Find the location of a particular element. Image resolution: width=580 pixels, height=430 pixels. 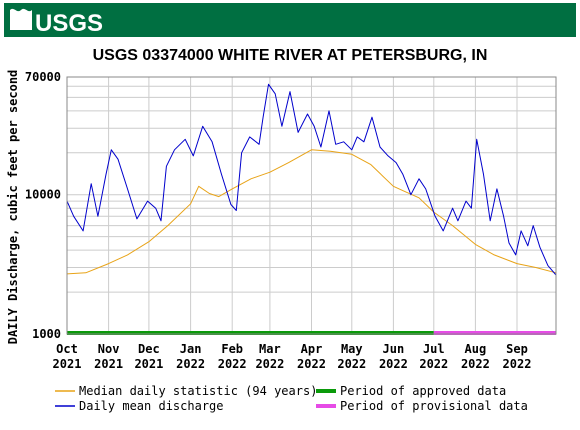

x-tick-month: May is located at coordinates (352, 349).